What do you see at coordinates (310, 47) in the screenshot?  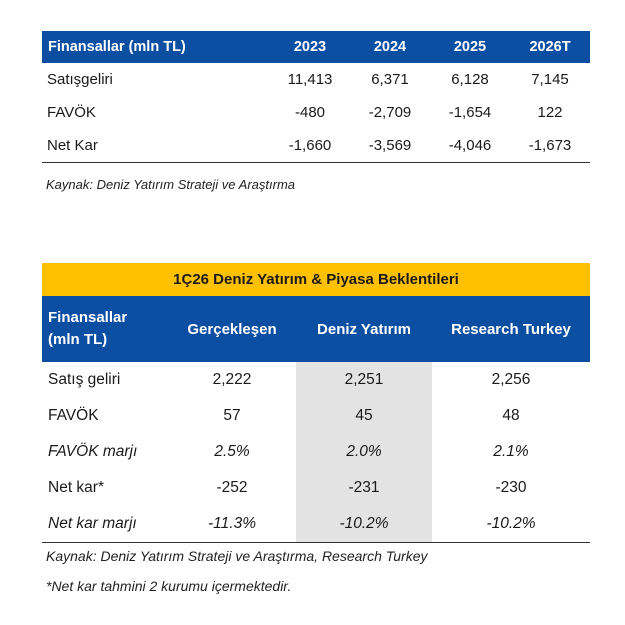 I see `header-year-2023: 2023` at bounding box center [310, 47].